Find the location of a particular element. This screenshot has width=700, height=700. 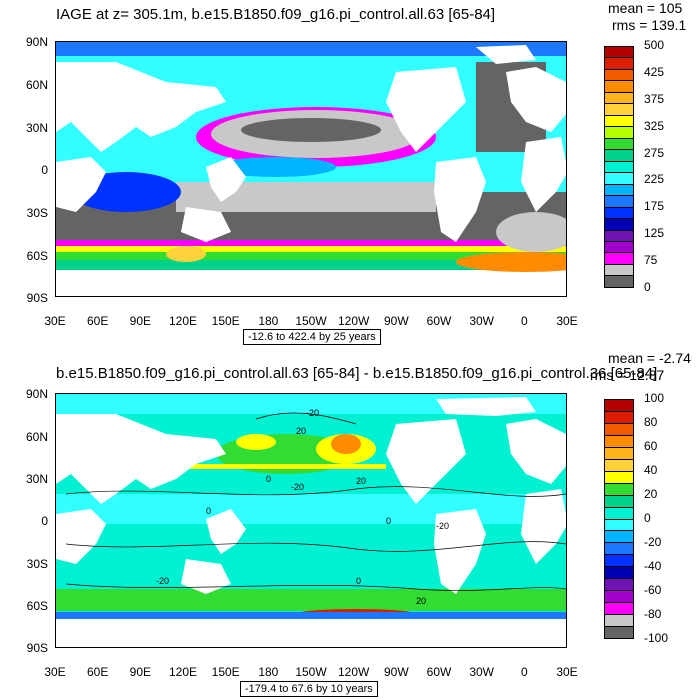

bottom-rms: rms = 12.87 is located at coordinates (627, 375).